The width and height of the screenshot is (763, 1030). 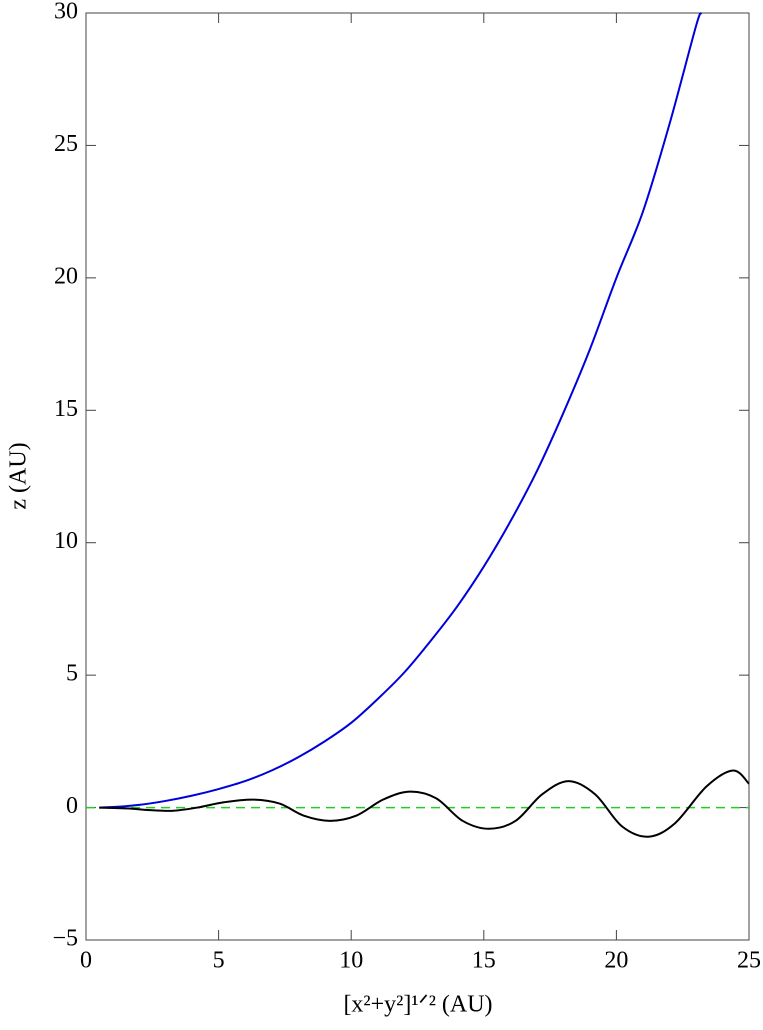 What do you see at coordinates (616, 961) in the screenshot?
I see `x-tick-label: 20` at bounding box center [616, 961].